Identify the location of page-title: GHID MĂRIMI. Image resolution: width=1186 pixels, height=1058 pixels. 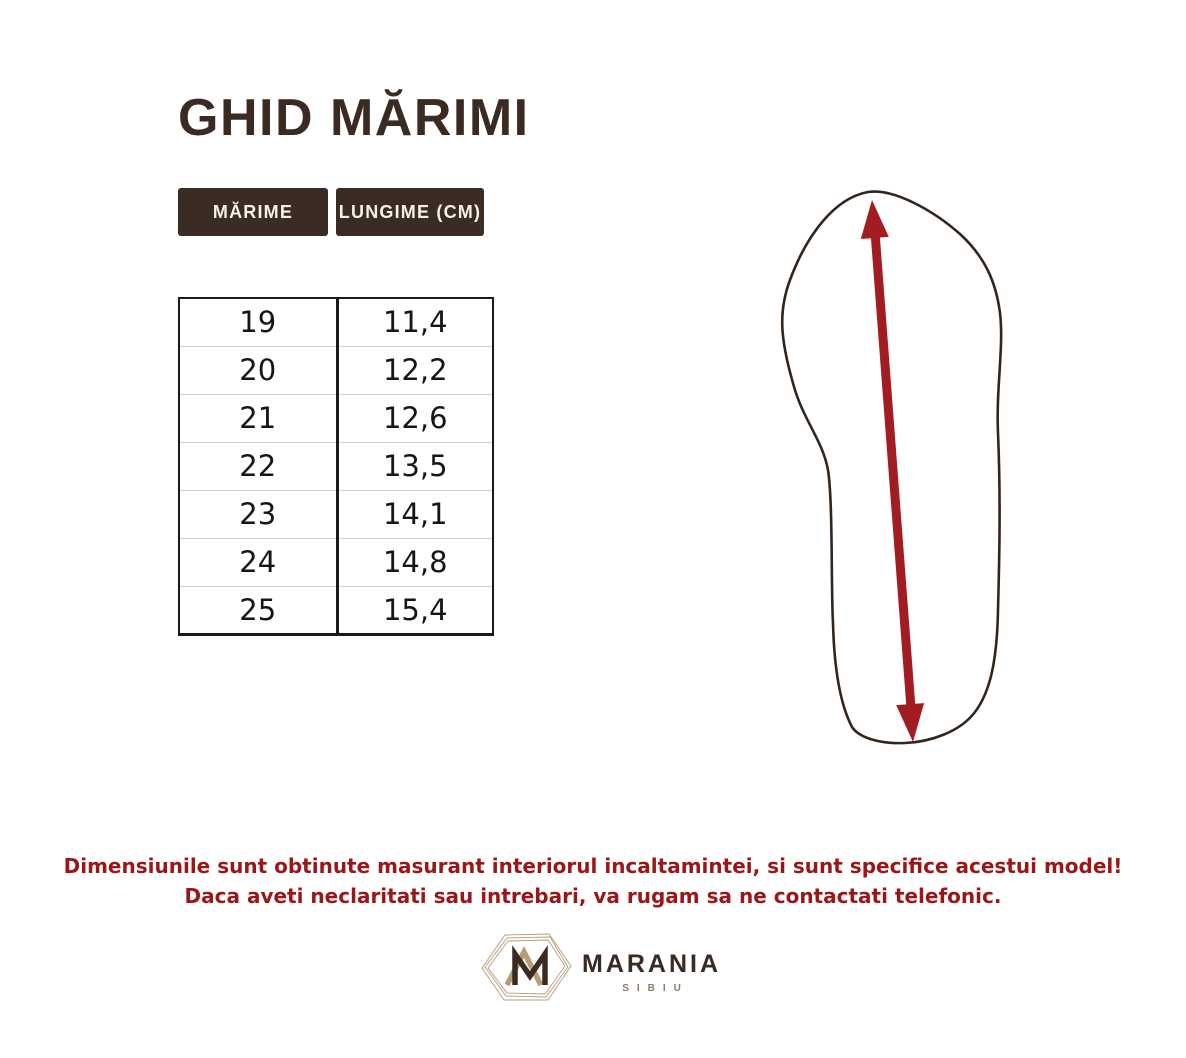
(354, 118).